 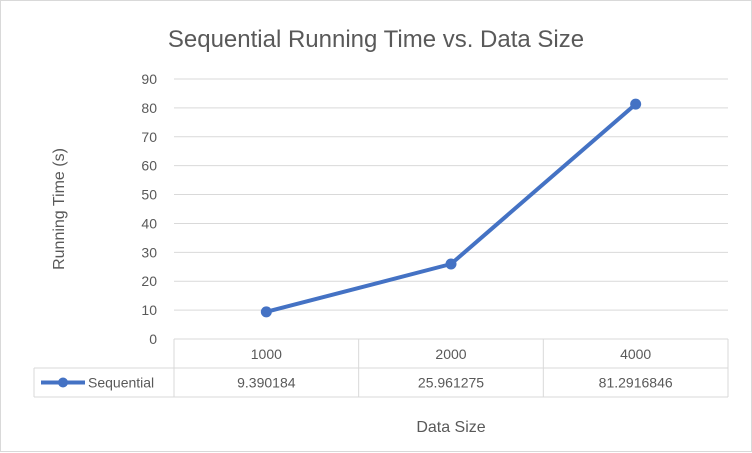 I want to click on y-tick-label: 70, so click(x=149, y=137).